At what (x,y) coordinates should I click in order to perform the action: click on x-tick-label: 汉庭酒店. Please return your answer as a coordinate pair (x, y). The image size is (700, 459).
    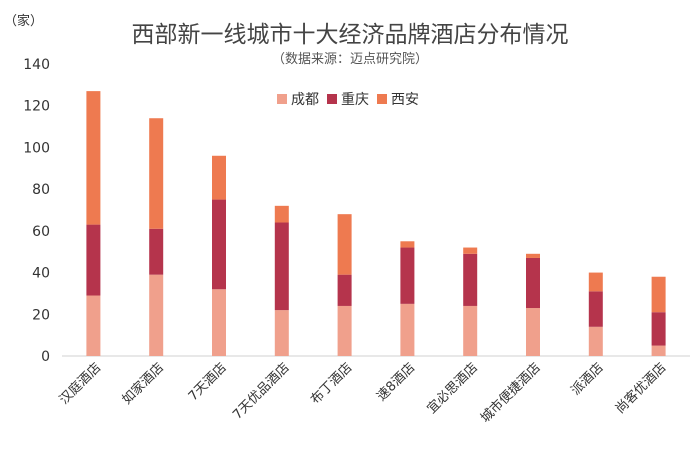
    Looking at the image, I should click on (80, 384).